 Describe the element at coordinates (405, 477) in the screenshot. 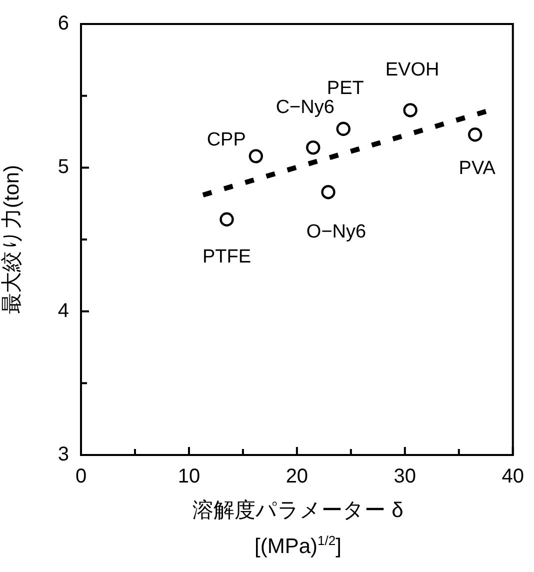

I see `x-tick-label: 30` at that location.